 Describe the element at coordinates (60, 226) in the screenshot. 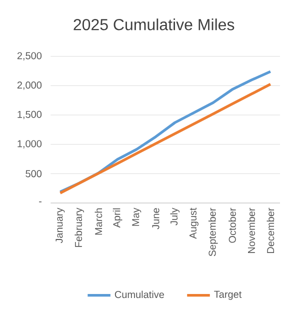

I see `x-tick-label: January` at that location.